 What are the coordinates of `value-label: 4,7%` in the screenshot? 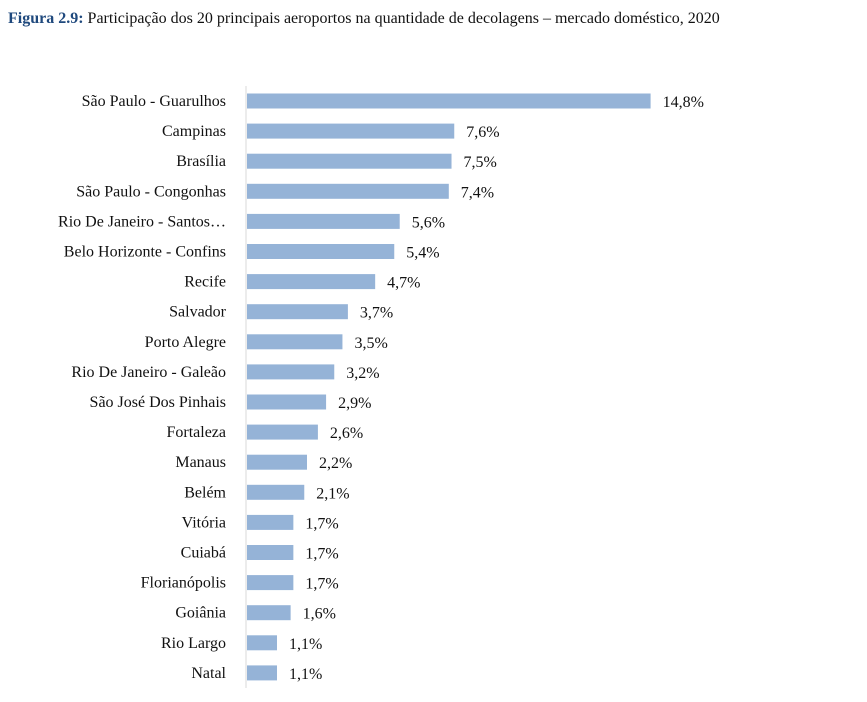 It's located at (403, 283).